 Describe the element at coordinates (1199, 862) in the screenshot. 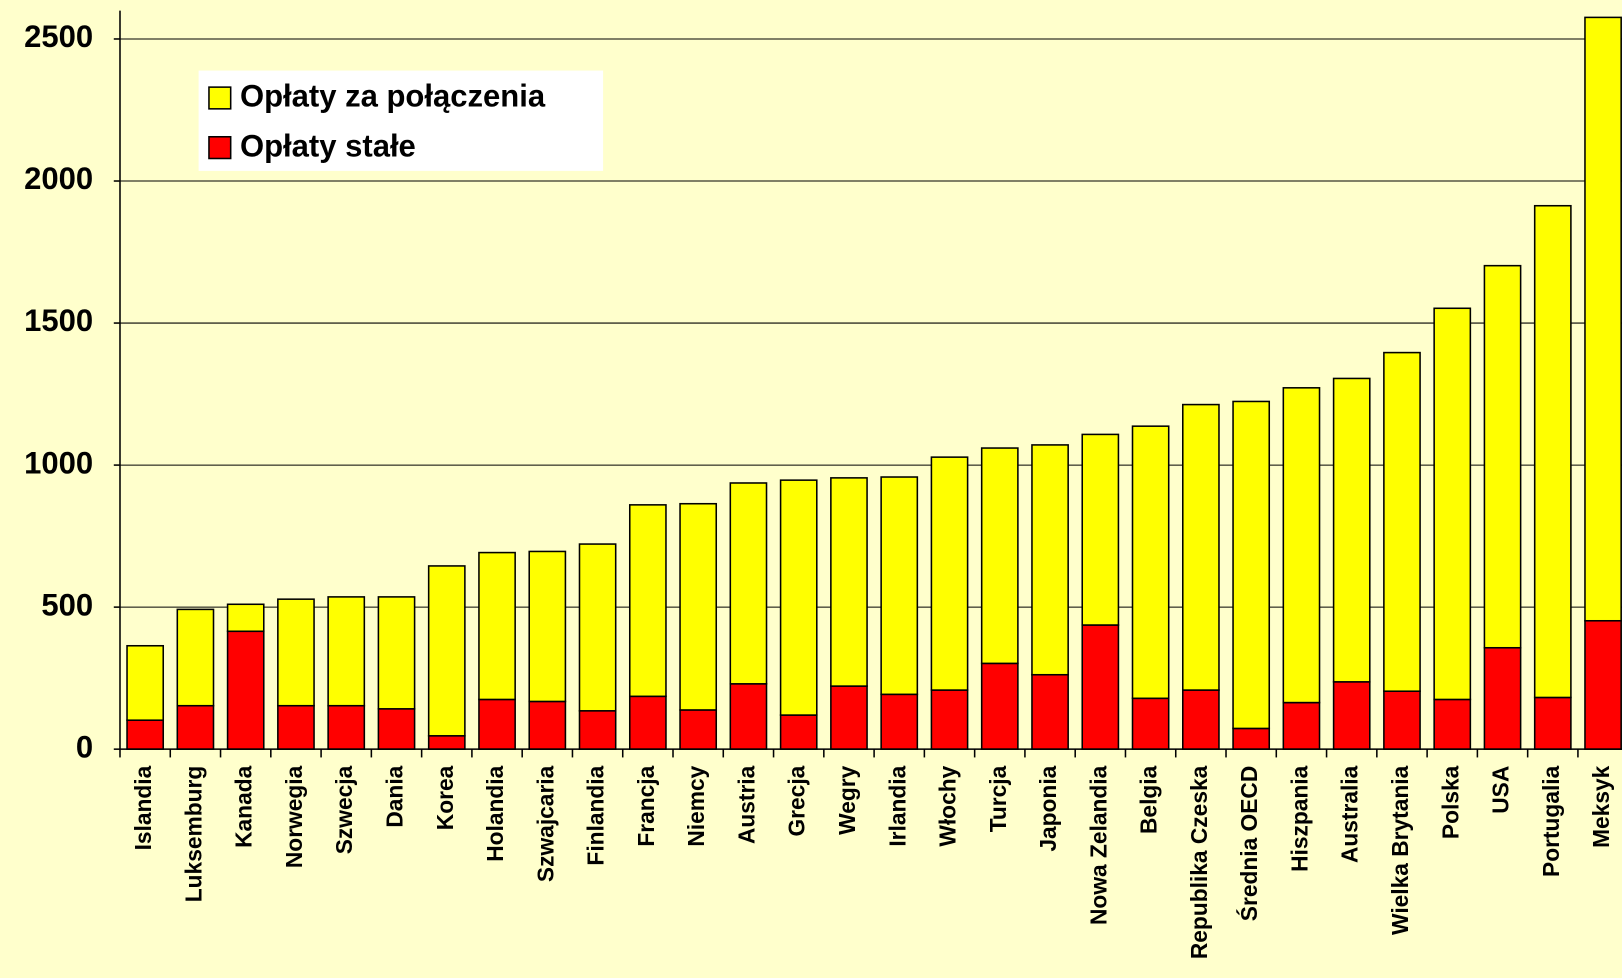

I see `x-tick-label: Republika Czeska` at that location.